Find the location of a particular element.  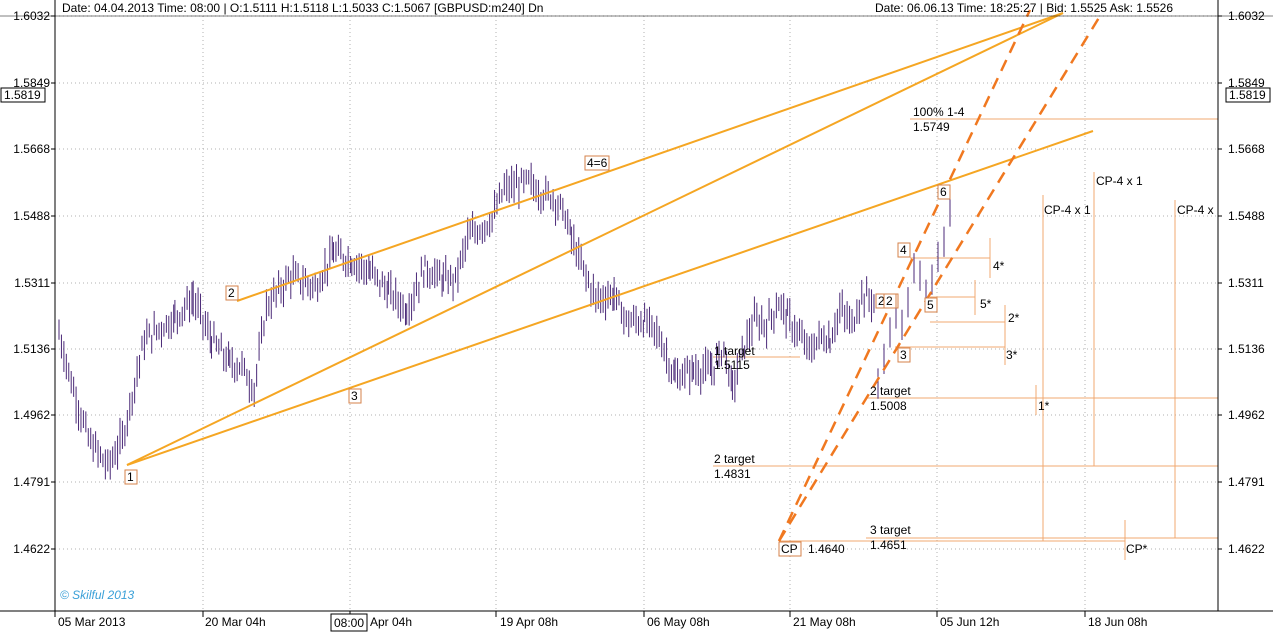

proj-label-1: 1* is located at coordinates (1044, 406).